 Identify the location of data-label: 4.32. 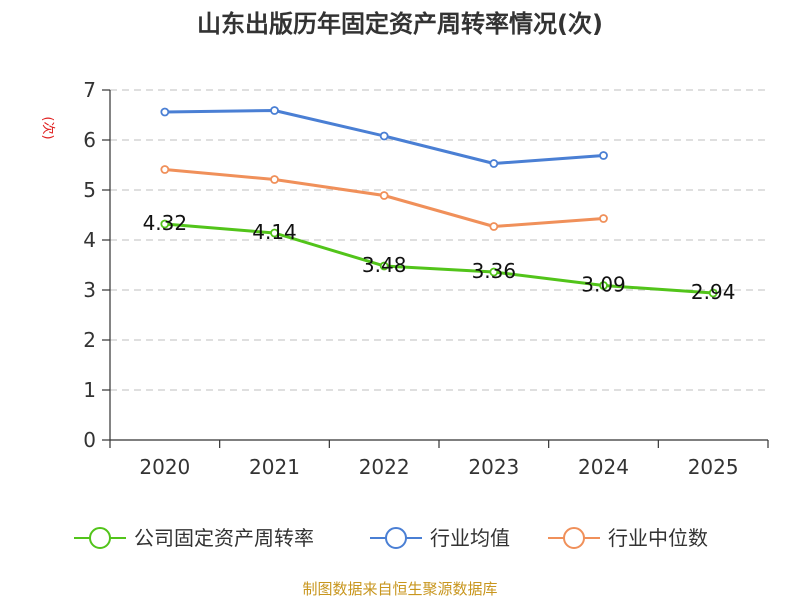
(165, 223).